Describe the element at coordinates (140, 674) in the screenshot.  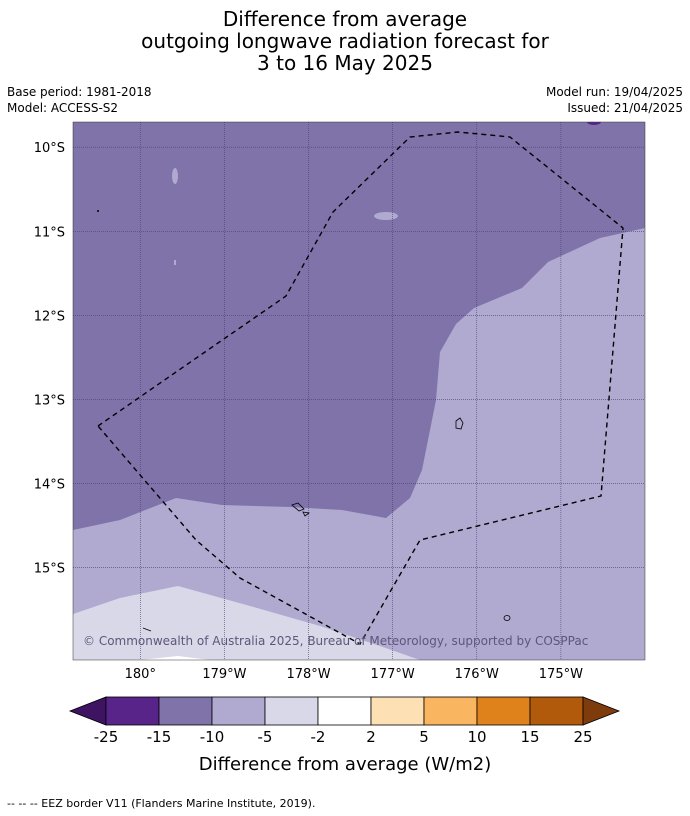
I see `longitude-tick-label: 180°` at that location.